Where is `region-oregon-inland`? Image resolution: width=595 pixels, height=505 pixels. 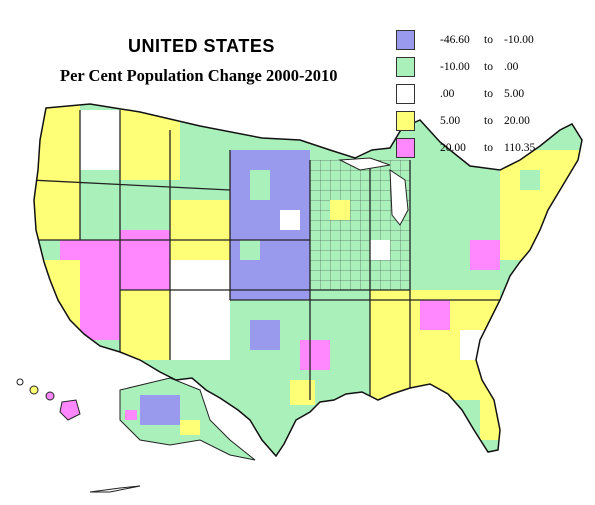
region-oregon-inland is located at coordinates (100, 140).